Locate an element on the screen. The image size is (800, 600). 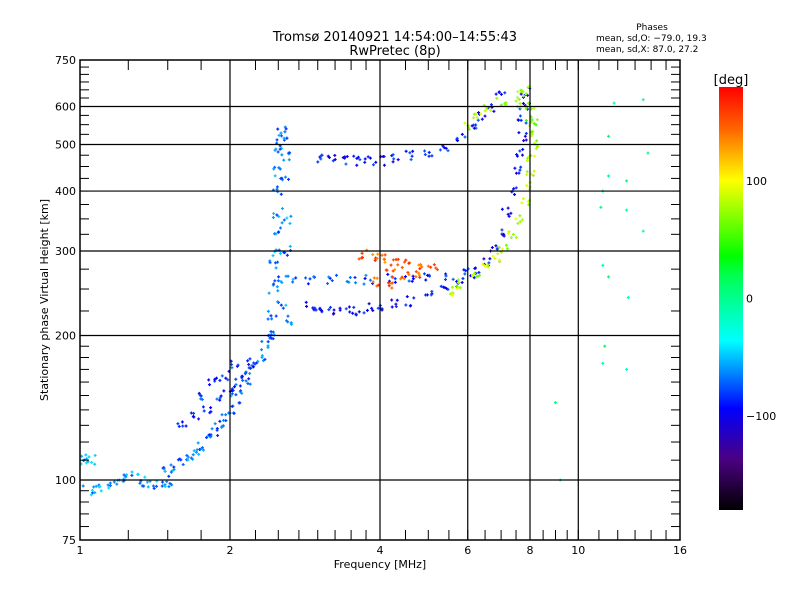
x-tick-label: 1 is located at coordinates (80, 550).